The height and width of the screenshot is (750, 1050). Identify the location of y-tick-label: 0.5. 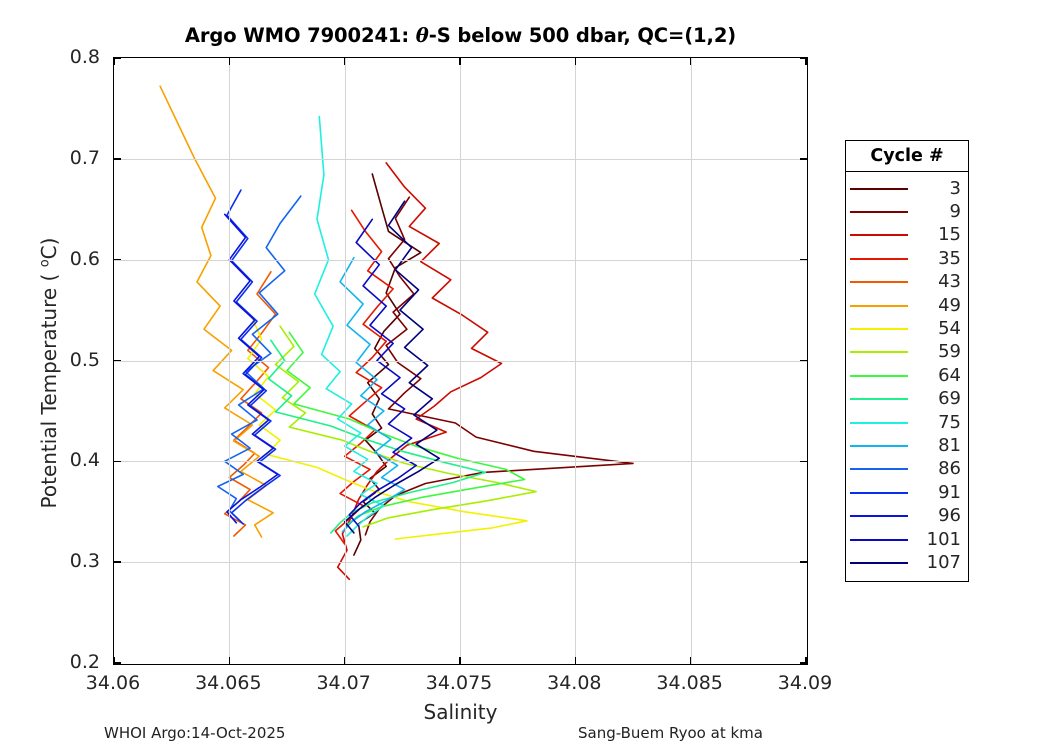
(84, 359).